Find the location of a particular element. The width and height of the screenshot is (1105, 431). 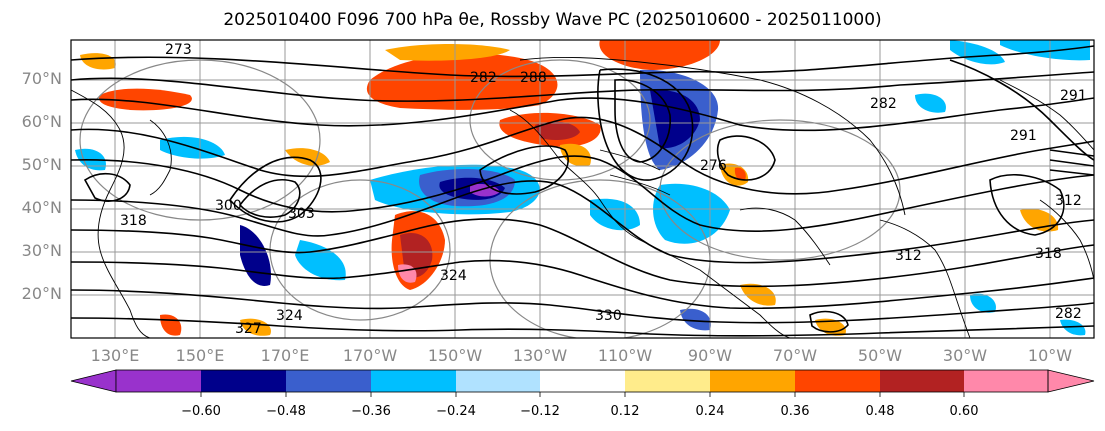

colorbar-frame is located at coordinates (582, 381).